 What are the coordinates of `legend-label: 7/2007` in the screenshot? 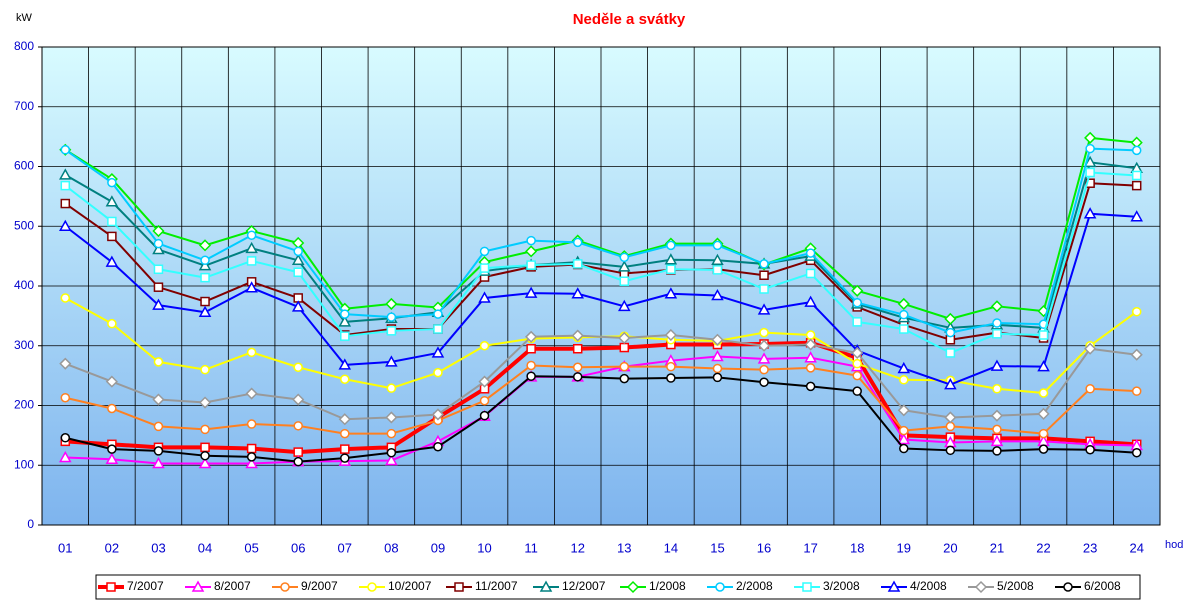 It's located at (145, 586).